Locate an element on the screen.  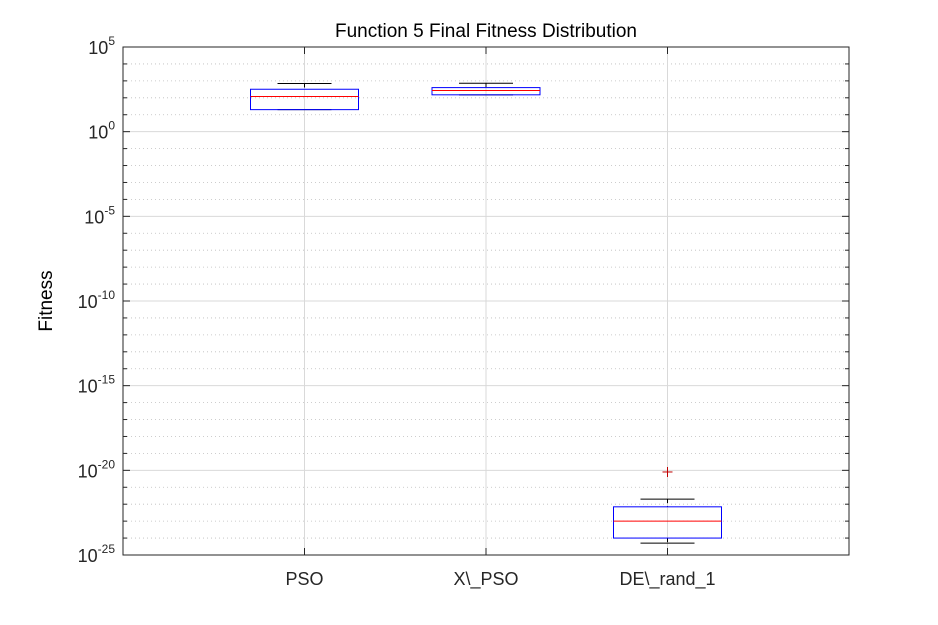
x-tick-label: PSO is located at coordinates (304, 579).